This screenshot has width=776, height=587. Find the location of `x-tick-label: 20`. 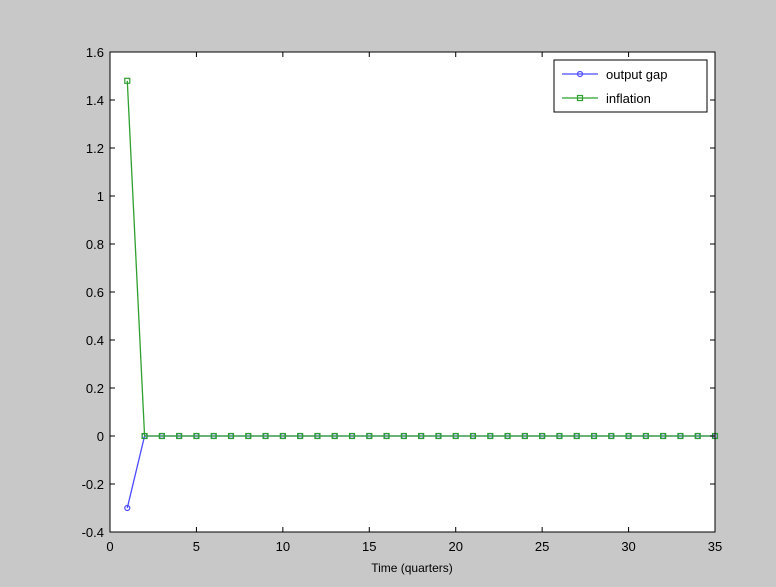

x-tick-label: 20 is located at coordinates (455, 546).